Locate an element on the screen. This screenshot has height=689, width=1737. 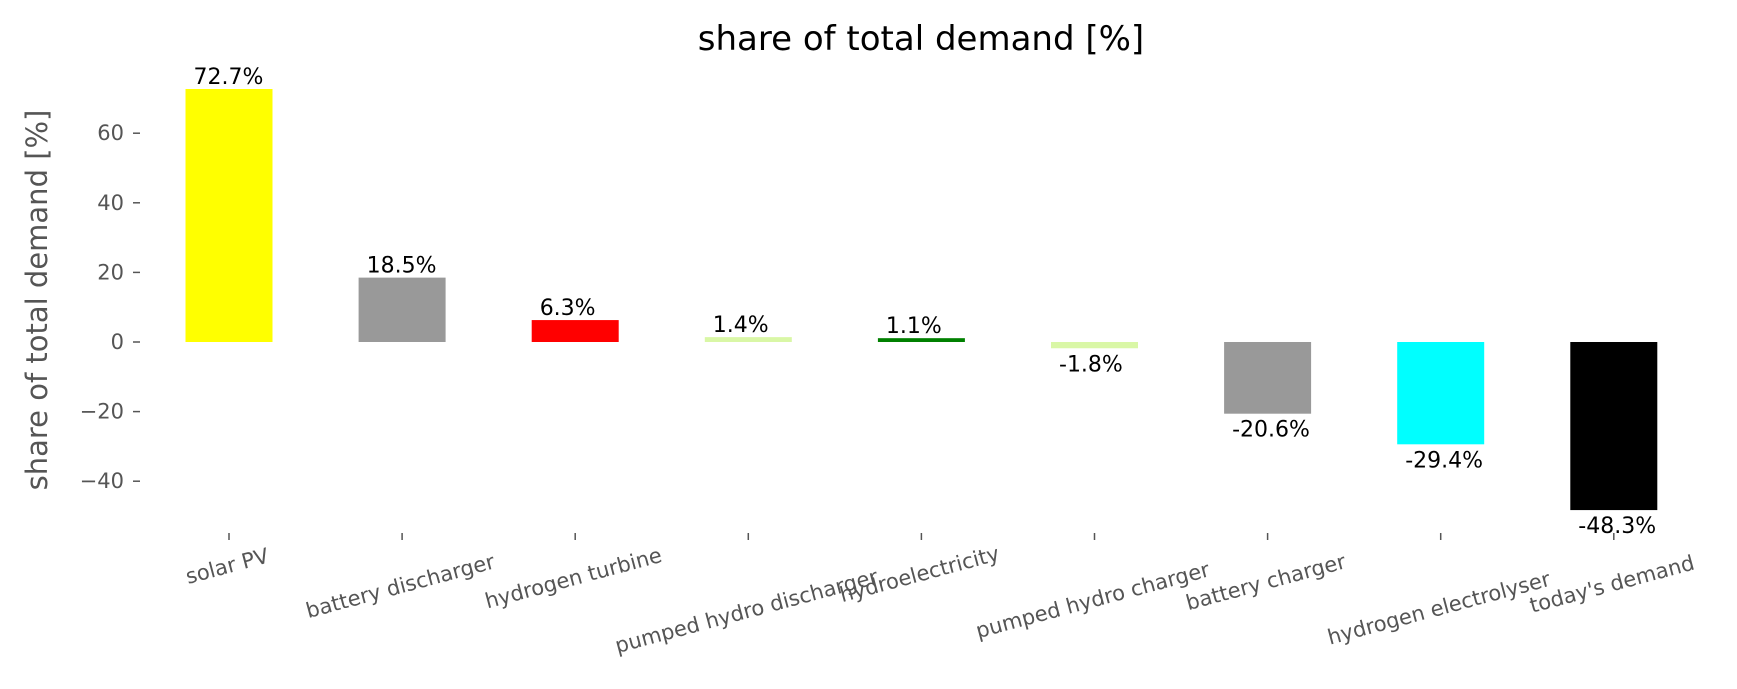
x-tick-label: pumped hydro charger is located at coordinates (1092, 600).